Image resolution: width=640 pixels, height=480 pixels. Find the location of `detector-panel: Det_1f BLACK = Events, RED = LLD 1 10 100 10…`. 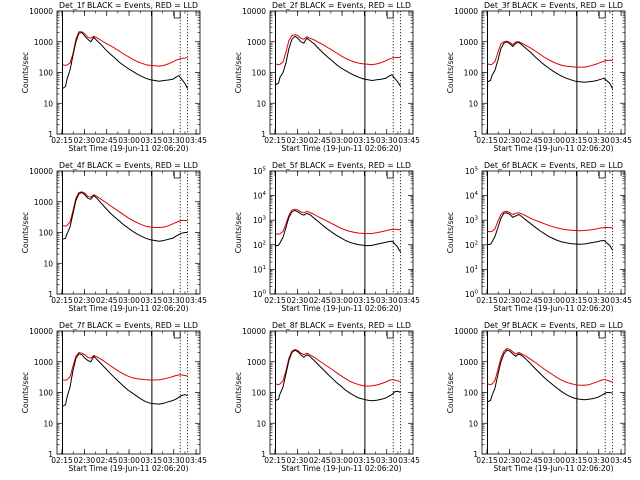

detector-panel: Det_1f BLACK = Events, RED = LLD 1 10 100 10… is located at coordinates (114, 77).